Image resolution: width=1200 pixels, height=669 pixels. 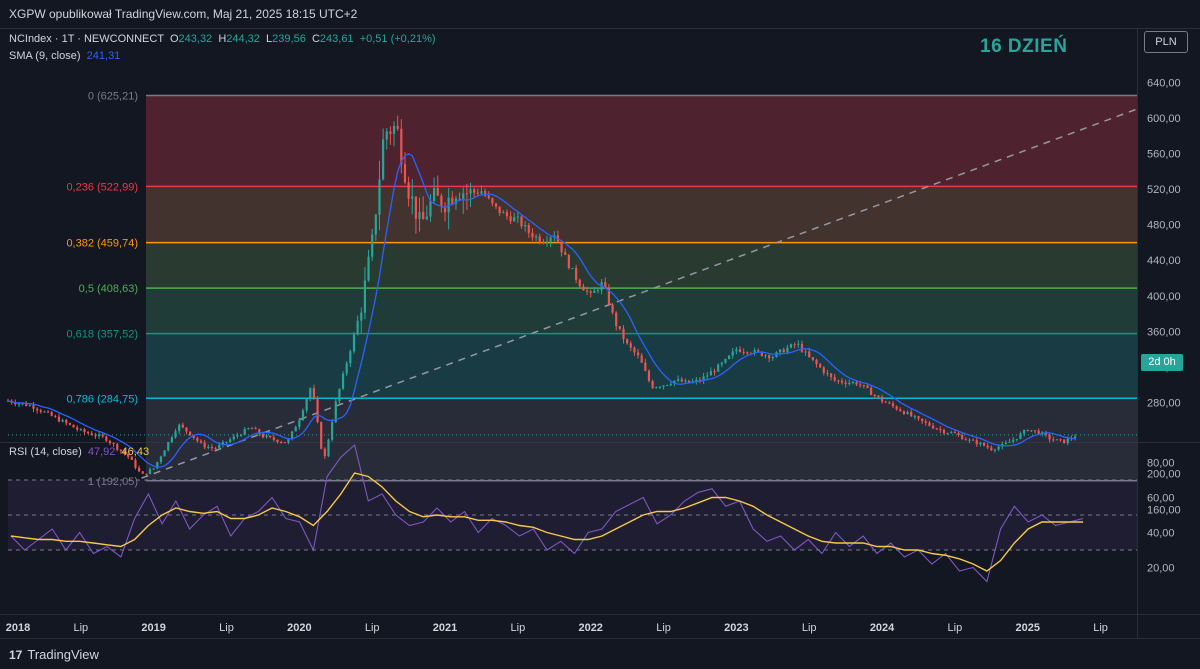 What do you see at coordinates (174, 39) in the screenshot?
I see `open-label: O` at bounding box center [174, 39].